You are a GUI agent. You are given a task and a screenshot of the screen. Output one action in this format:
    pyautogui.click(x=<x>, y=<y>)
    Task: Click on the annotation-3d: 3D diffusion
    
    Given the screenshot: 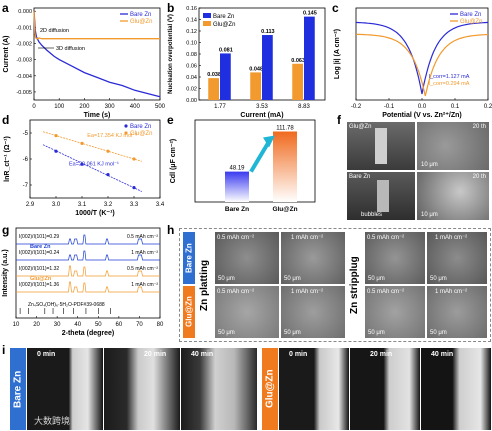 What is the action you would take?
    pyautogui.click(x=70, y=49)
    